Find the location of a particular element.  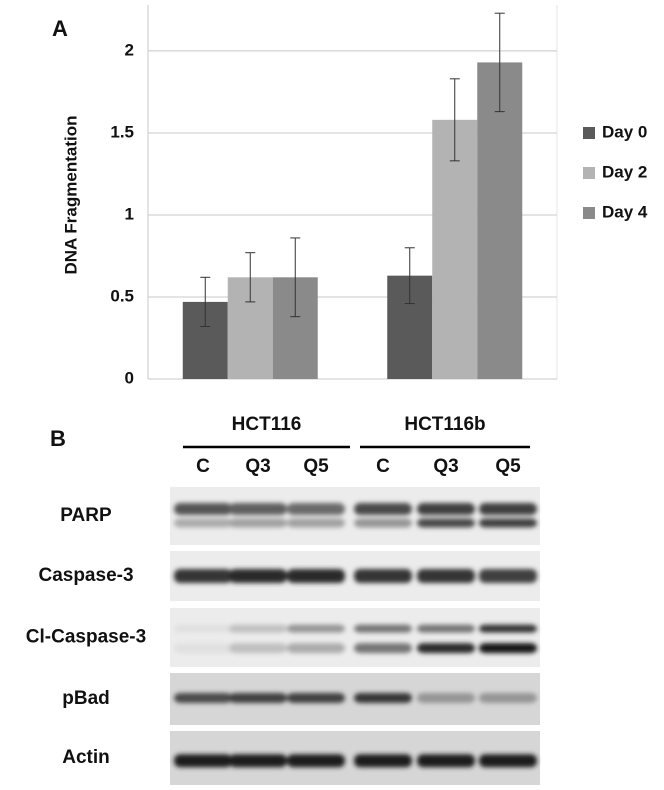

legend-label: Day 0 is located at coordinates (624, 131).